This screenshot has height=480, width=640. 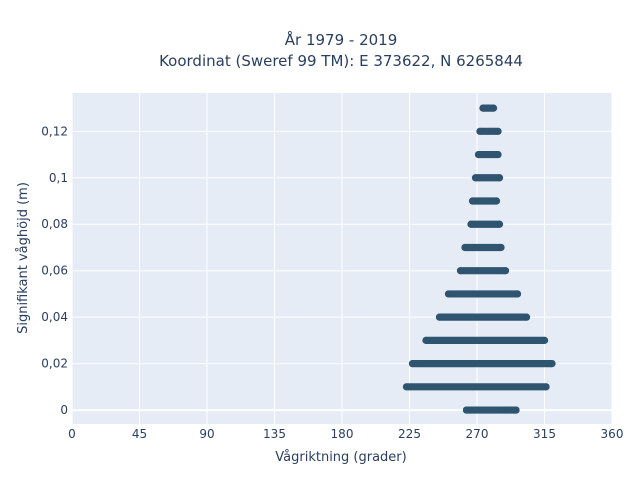 What do you see at coordinates (23, 258) in the screenshot?
I see `y-axis-title: Signifikant våghöjd (m)` at bounding box center [23, 258].